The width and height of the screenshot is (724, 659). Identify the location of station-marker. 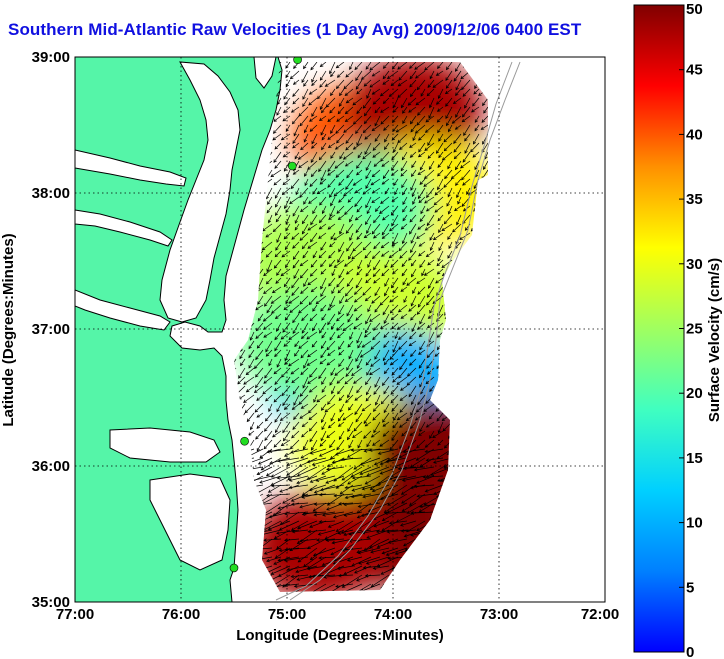
(244, 441).